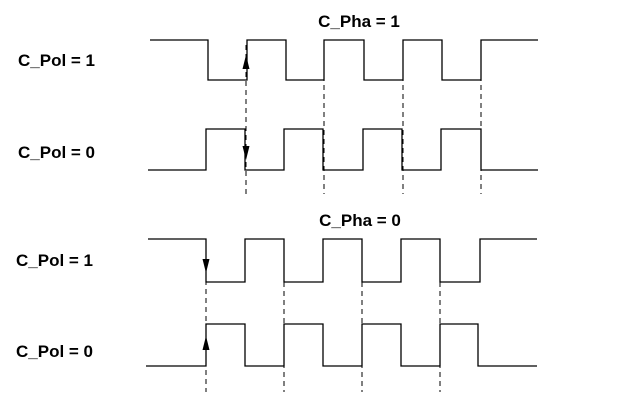 The image size is (625, 406). I want to click on panel-cpha0-cpol1-down-arrow-icon, so click(206, 266).